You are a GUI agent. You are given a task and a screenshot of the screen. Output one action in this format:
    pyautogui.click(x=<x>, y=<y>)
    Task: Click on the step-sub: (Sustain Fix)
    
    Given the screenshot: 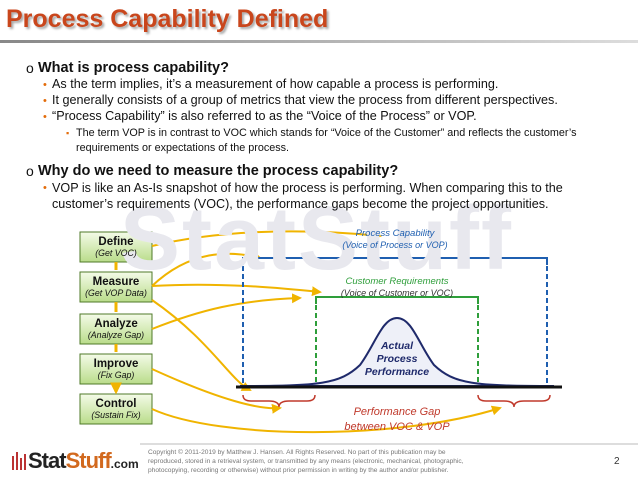 What is the action you would take?
    pyautogui.click(x=116, y=415)
    